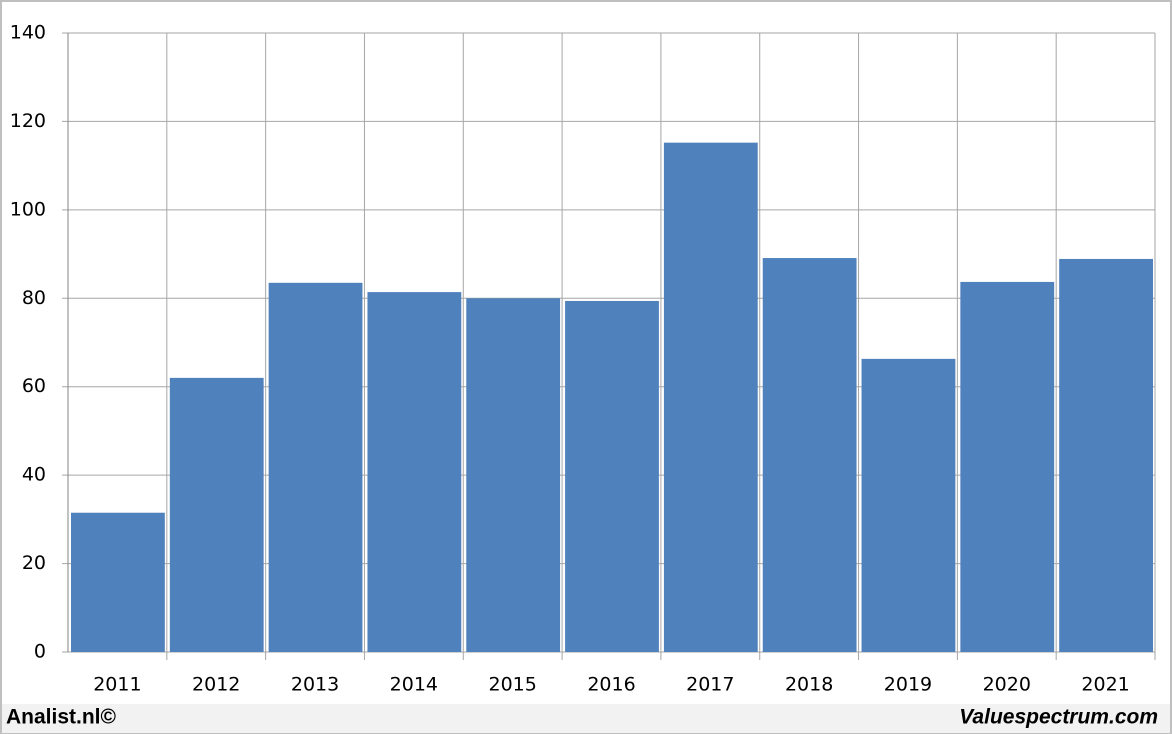 Image resolution: width=1172 pixels, height=734 pixels. What do you see at coordinates (586, 718) in the screenshot?
I see `footer-bar` at bounding box center [586, 718].